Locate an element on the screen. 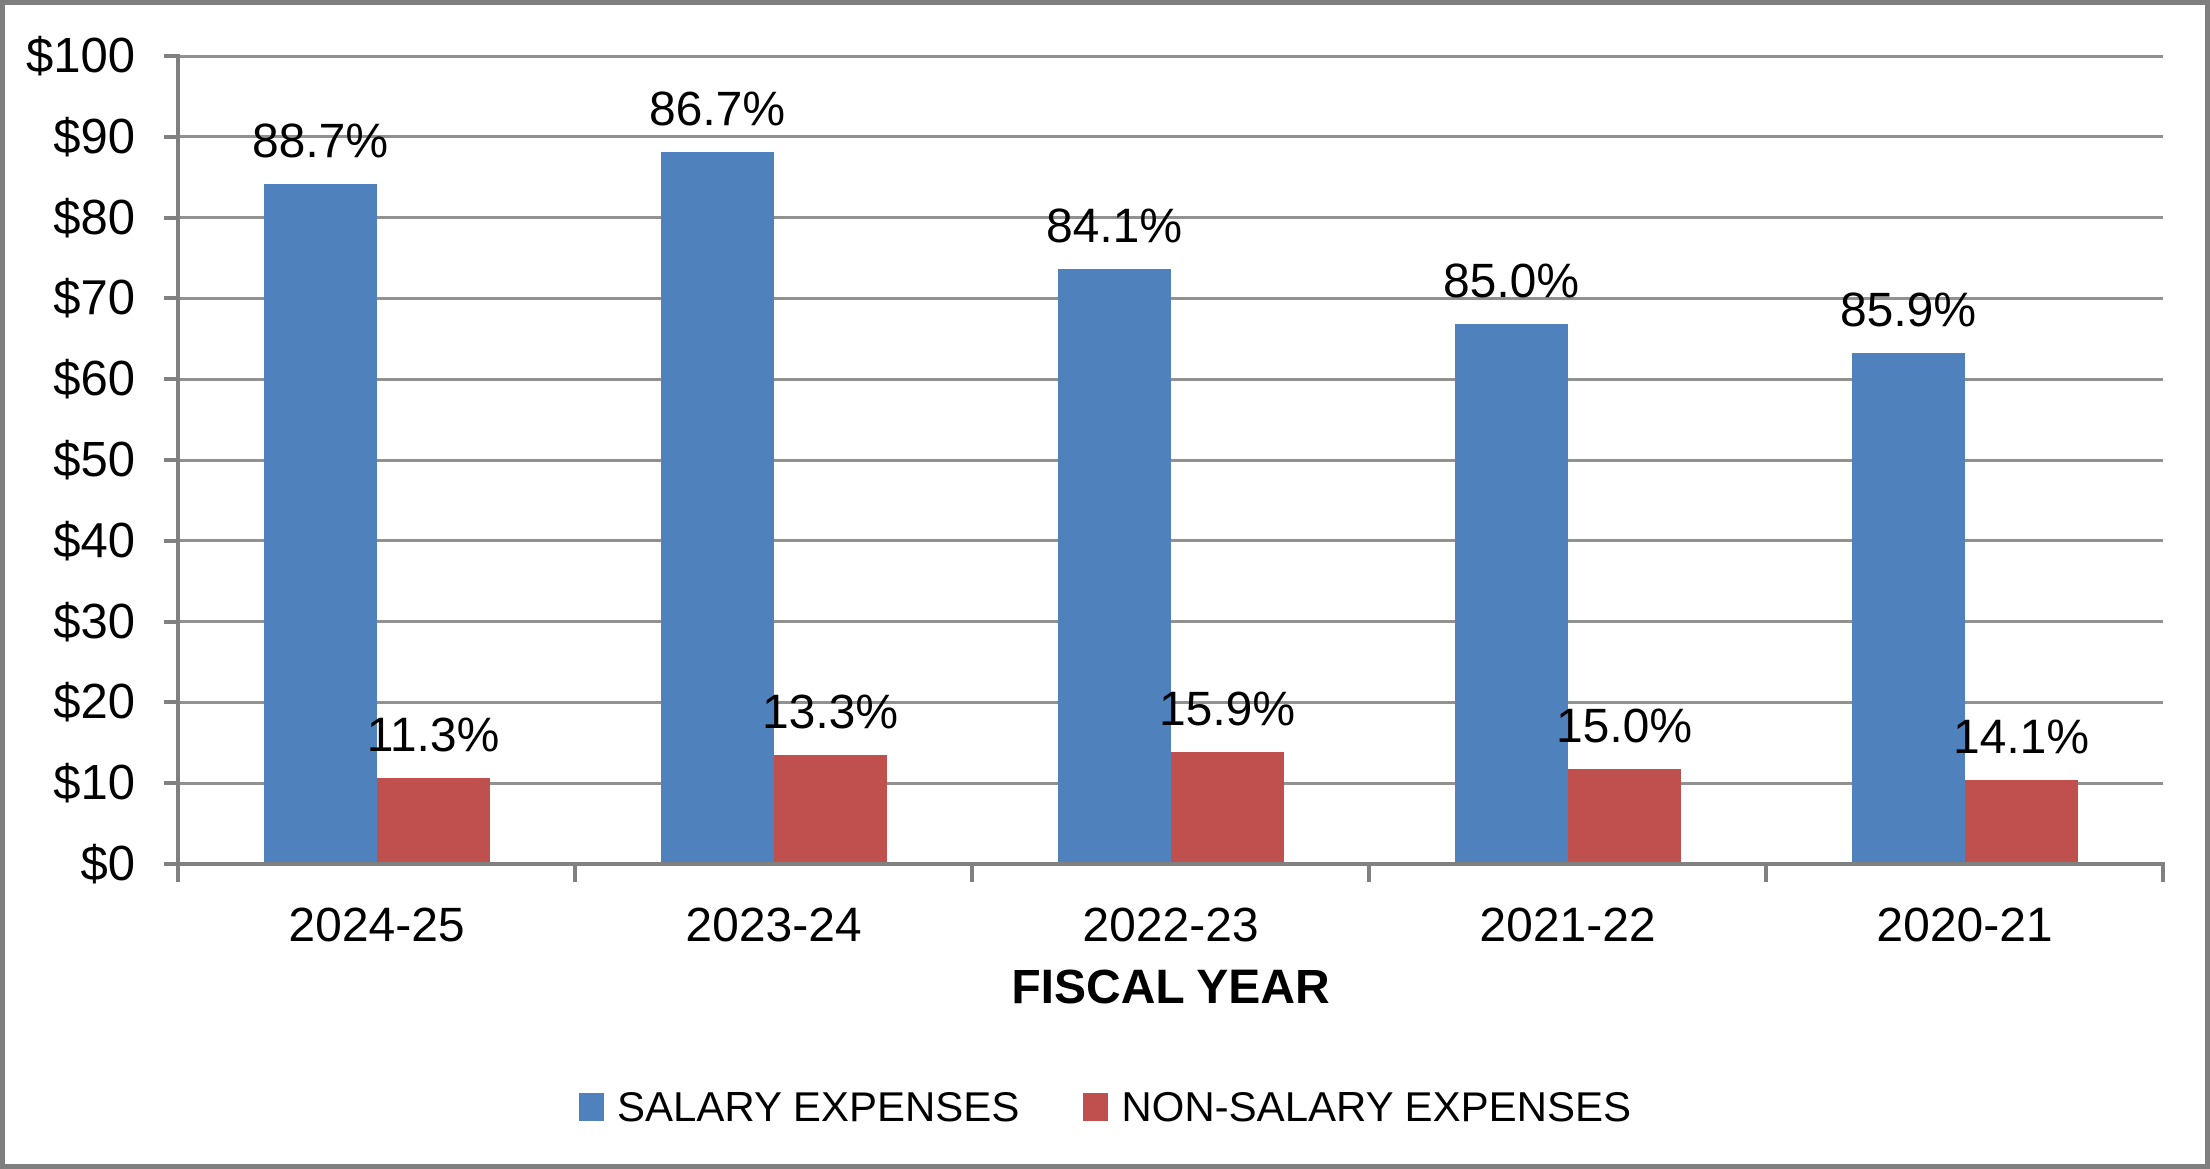  legend-label-salary: SALARY EXPENSES is located at coordinates (818, 1106).